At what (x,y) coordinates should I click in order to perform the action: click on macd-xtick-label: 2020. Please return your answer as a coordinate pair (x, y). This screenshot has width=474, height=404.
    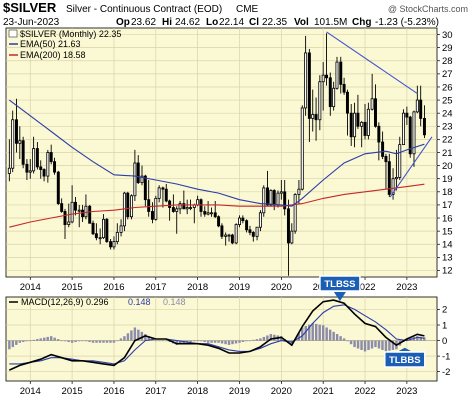
    Looking at the image, I should click on (281, 391).